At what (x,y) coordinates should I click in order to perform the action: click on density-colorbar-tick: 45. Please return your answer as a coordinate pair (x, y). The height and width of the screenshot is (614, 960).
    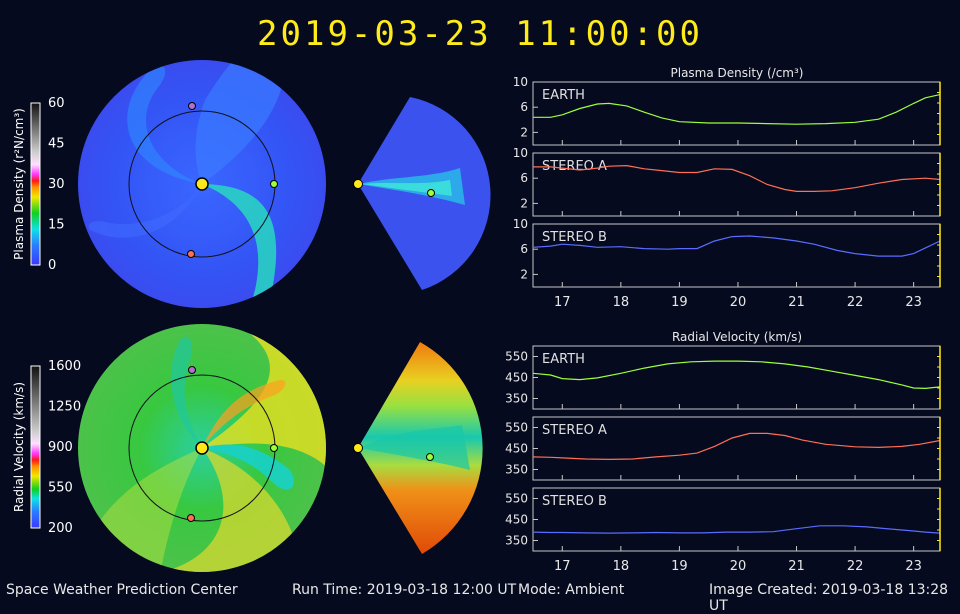
    Looking at the image, I should click on (56, 144).